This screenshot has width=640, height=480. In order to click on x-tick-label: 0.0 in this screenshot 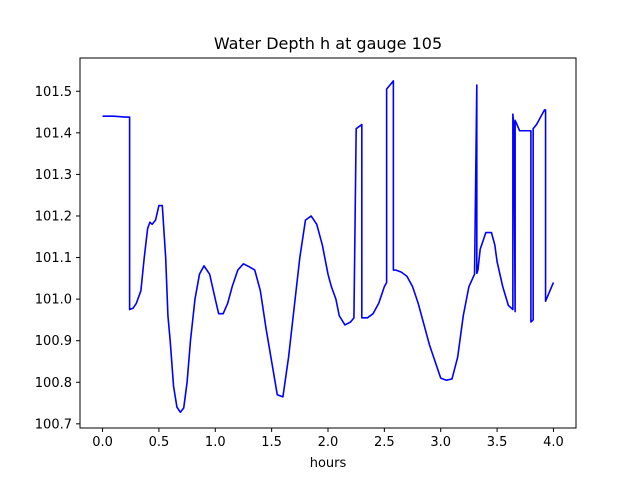, I will do `click(102, 442)`.